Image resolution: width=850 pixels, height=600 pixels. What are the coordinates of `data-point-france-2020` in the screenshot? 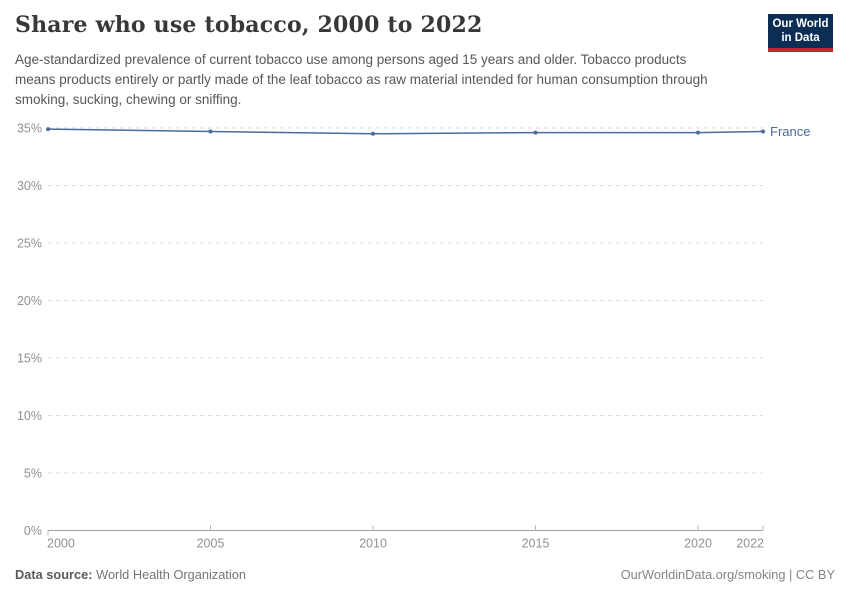 It's located at (698, 132).